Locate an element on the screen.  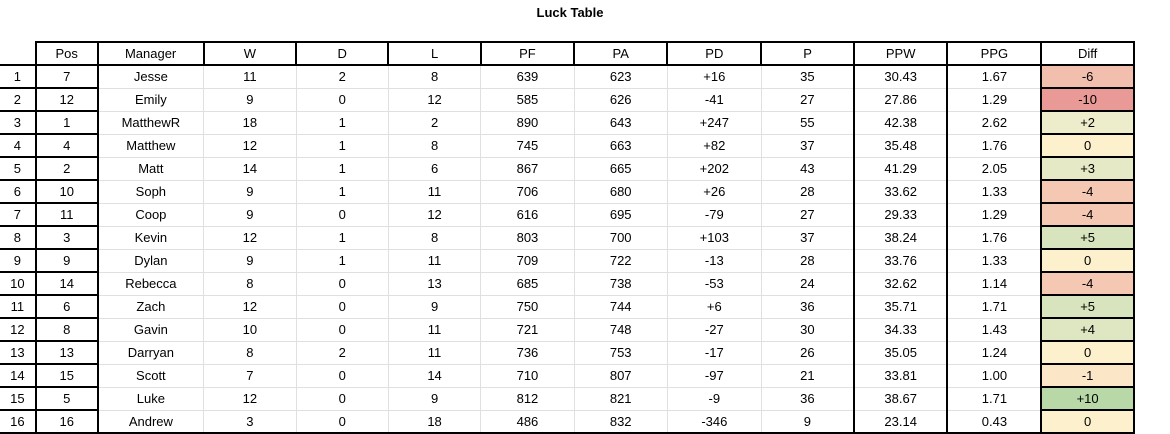
p-cell: 43 is located at coordinates (807, 168).